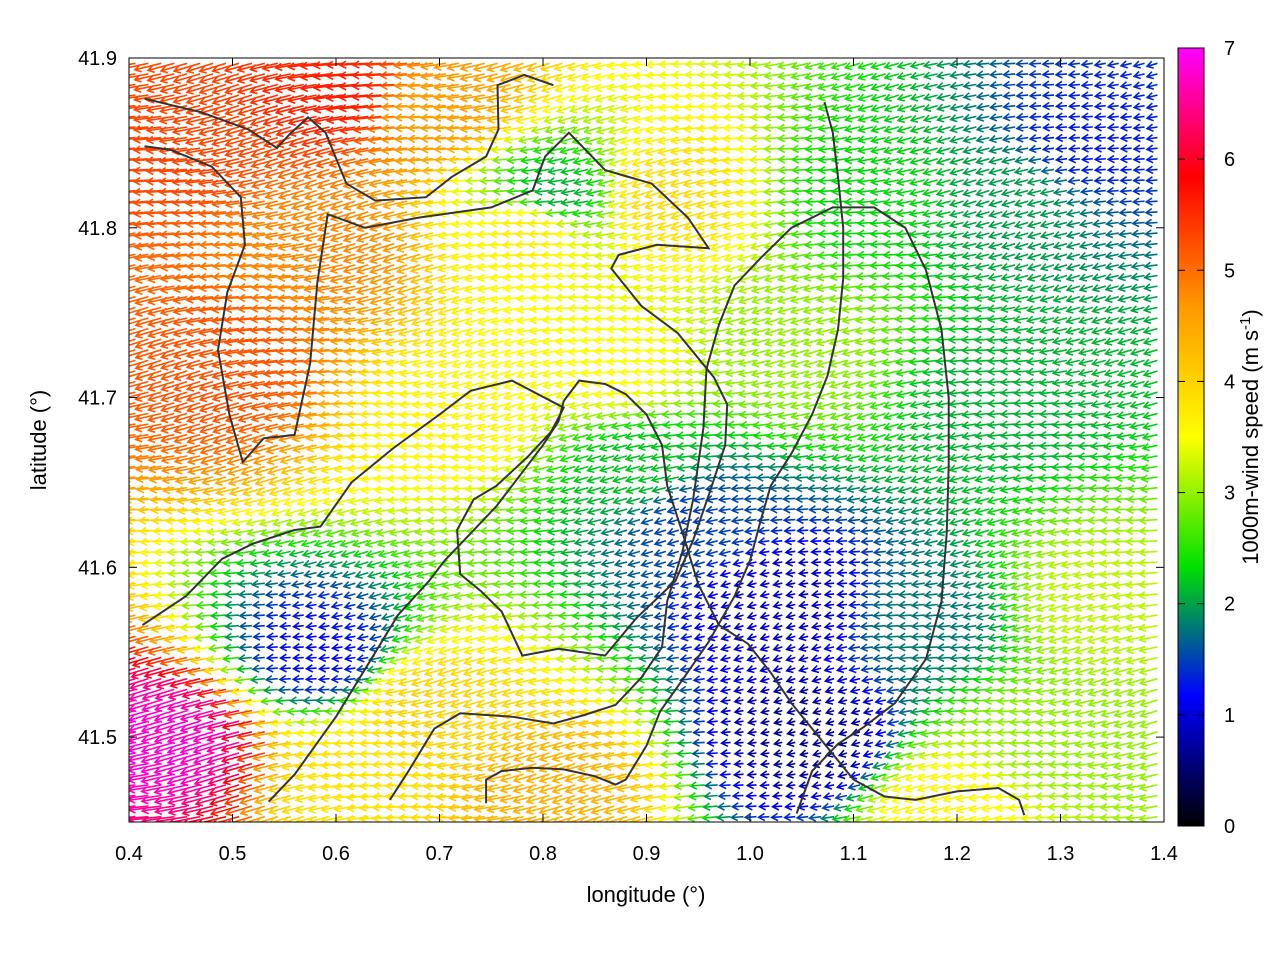  I want to click on y-tick-labels: 41.5 41.6 41.7 41.8 41.9, so click(97, 398).